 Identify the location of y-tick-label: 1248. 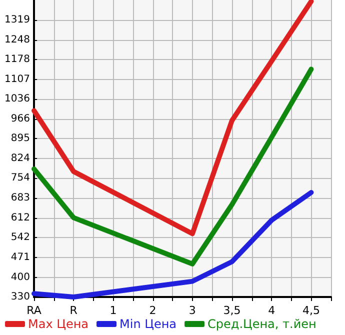
(17, 40).